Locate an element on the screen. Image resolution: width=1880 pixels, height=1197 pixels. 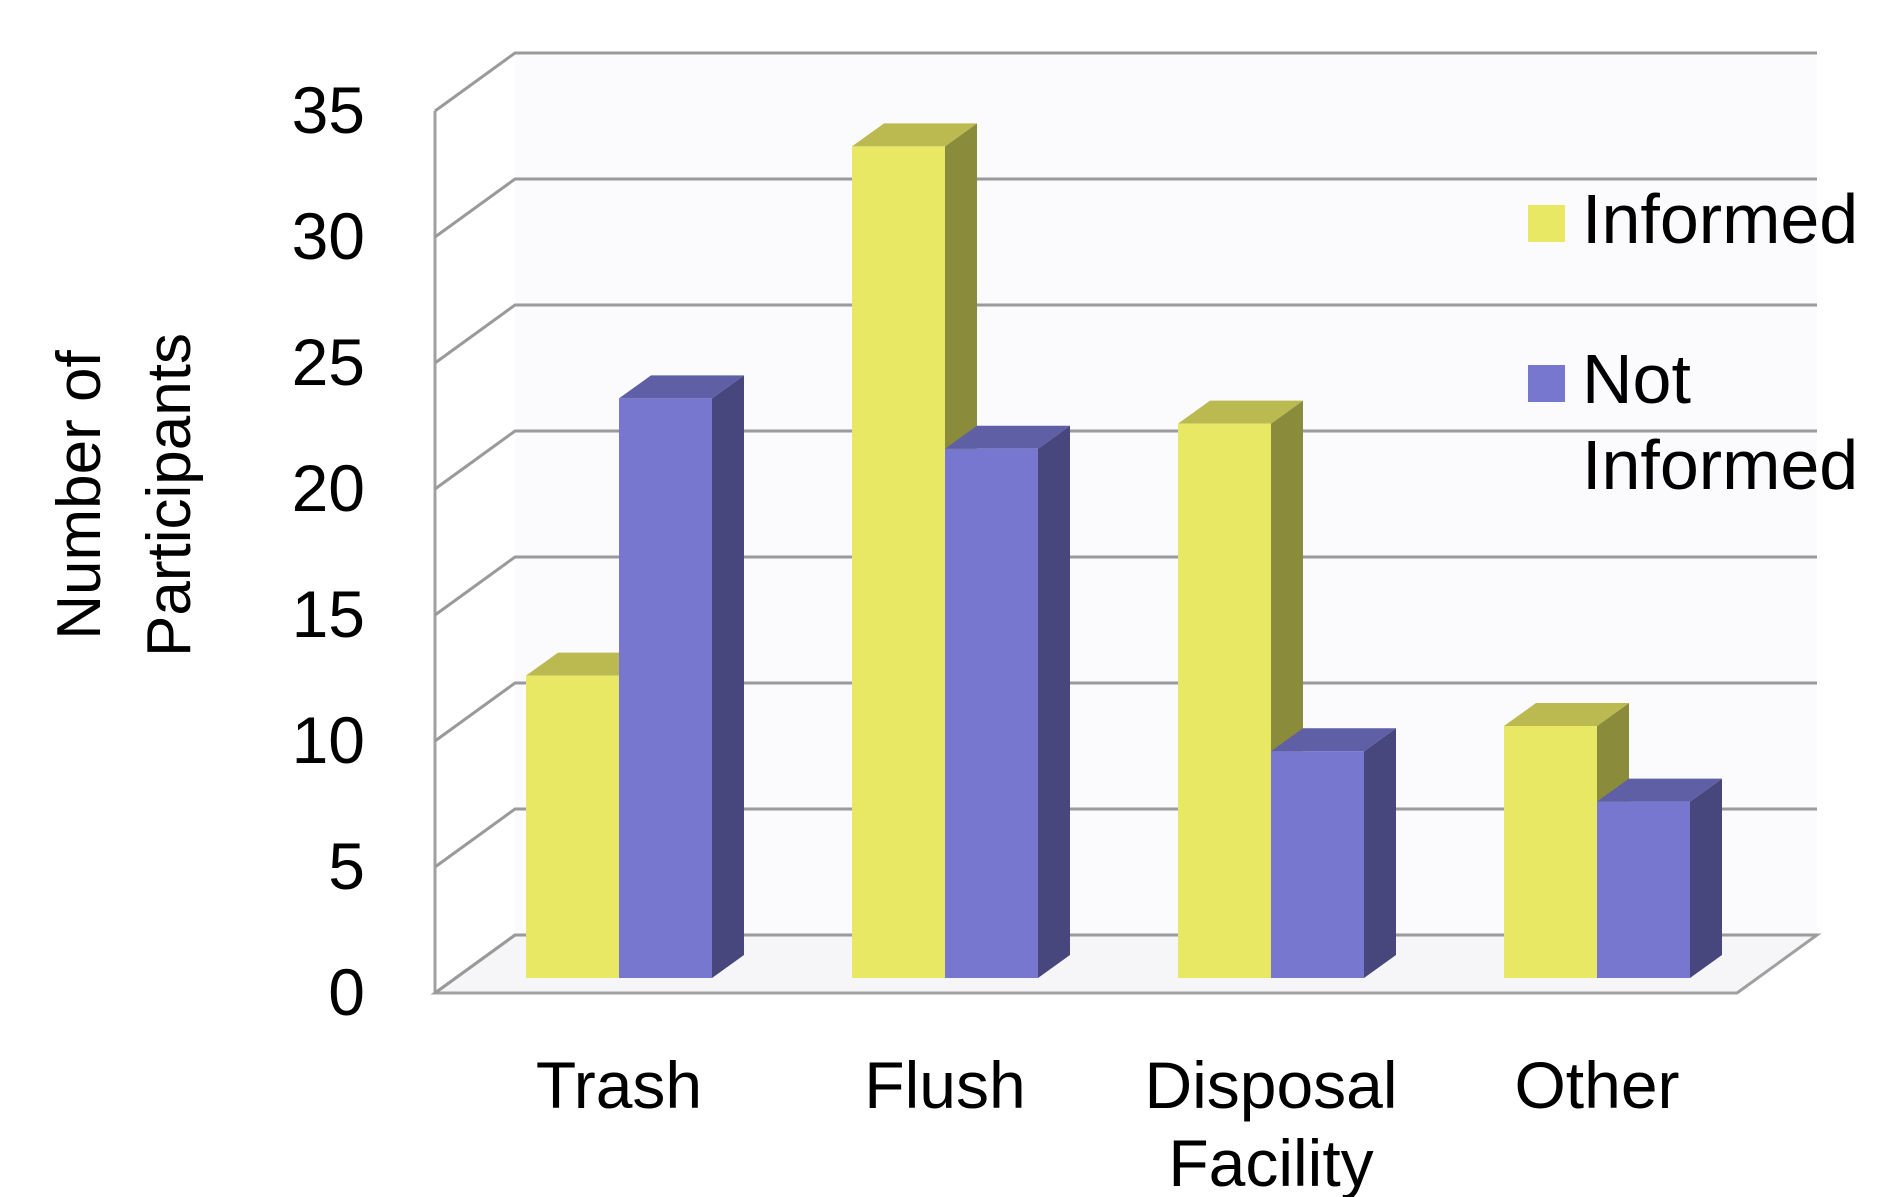
y-tick-label: 20 is located at coordinates (328, 488).